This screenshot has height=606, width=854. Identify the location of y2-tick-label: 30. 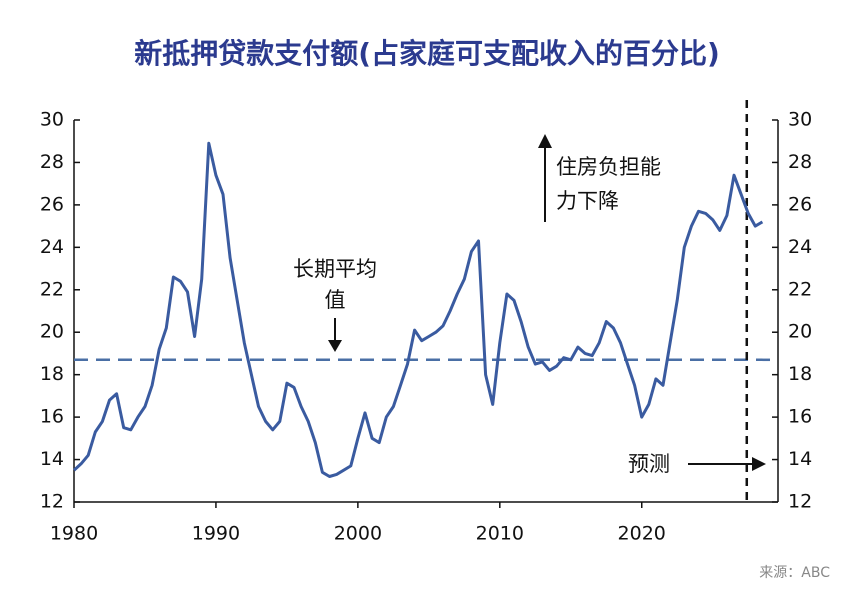
(800, 120).